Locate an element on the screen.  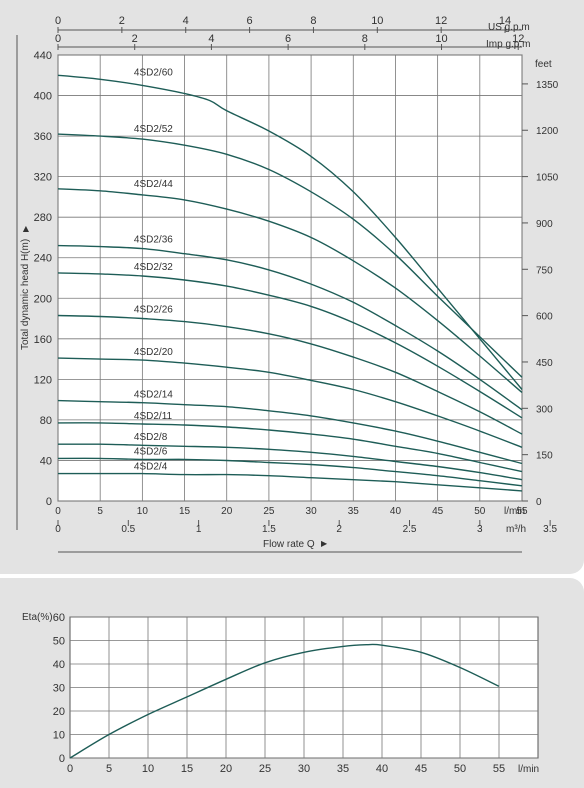
feet-tick-label: 750 is located at coordinates (544, 270).